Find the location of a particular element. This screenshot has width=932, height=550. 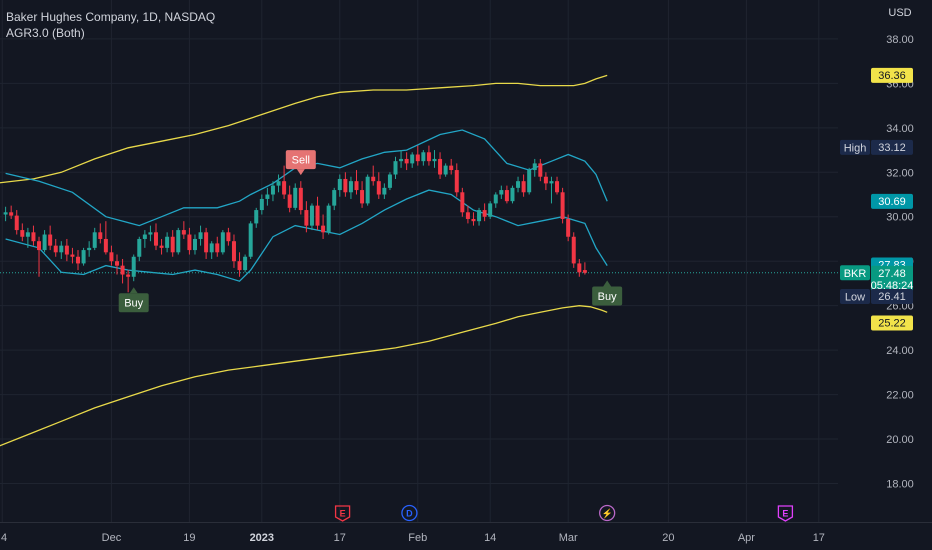

symbol-title: Baker Hughes Company, 1D, NASDAQ is located at coordinates (111, 17).